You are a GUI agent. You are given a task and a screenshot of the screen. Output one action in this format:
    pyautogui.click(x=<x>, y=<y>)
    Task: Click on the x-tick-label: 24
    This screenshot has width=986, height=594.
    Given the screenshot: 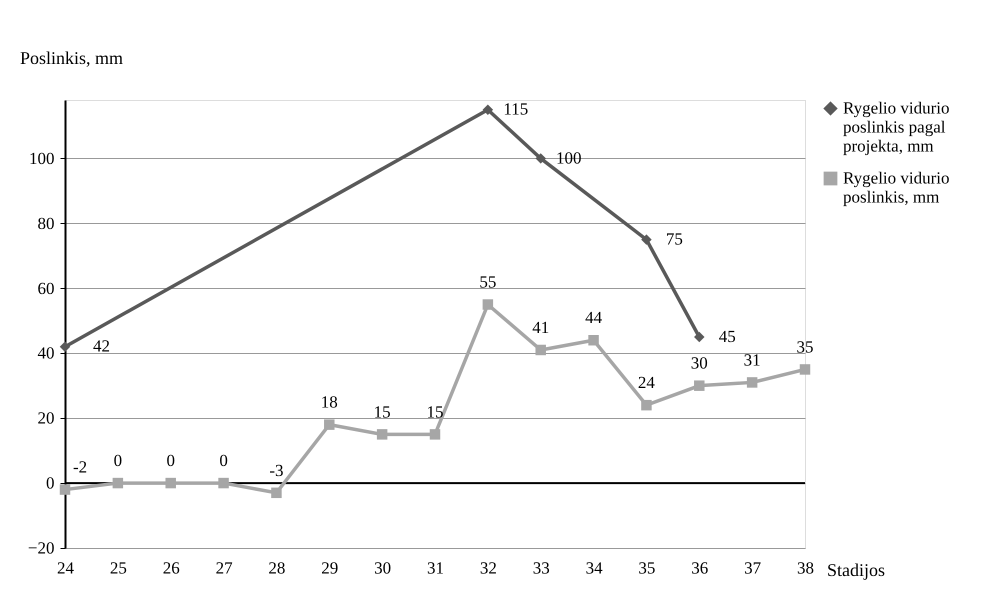 What is the action you would take?
    pyautogui.click(x=65, y=568)
    